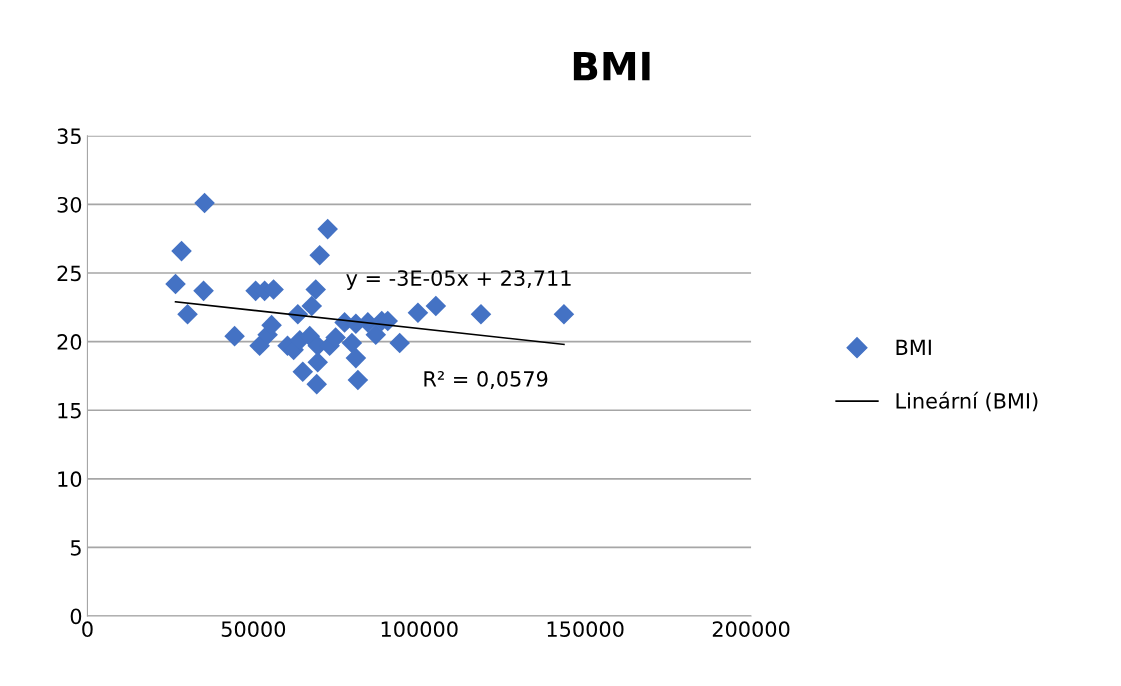 The height and width of the screenshot is (686, 1121). I want to click on chart-title: BMI, so click(611, 66).